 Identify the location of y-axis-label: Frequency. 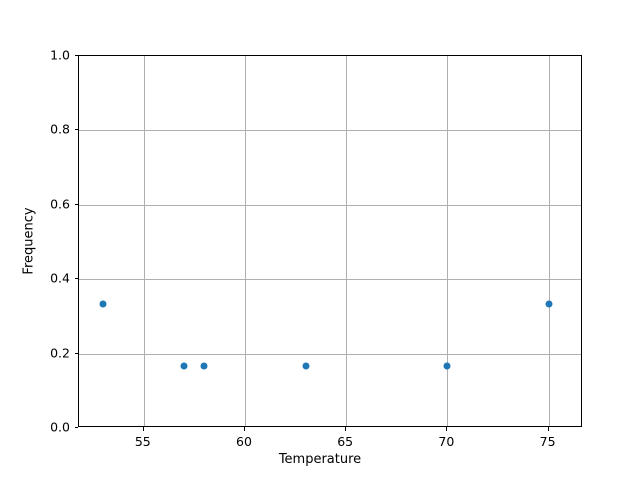
(29, 241).